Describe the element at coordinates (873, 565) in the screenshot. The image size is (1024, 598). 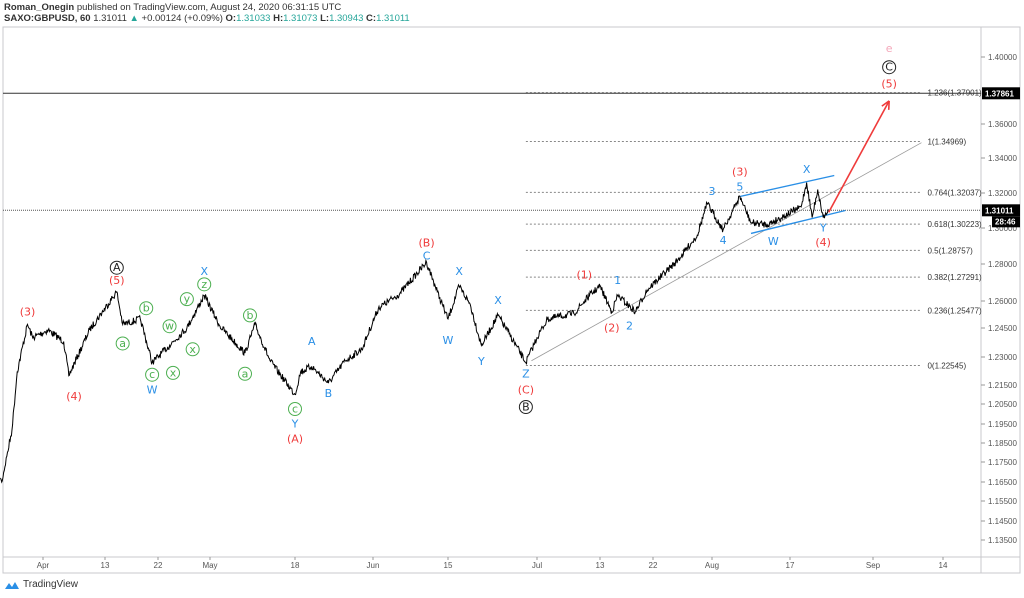
I see `time-tick-label: Sep` at that location.